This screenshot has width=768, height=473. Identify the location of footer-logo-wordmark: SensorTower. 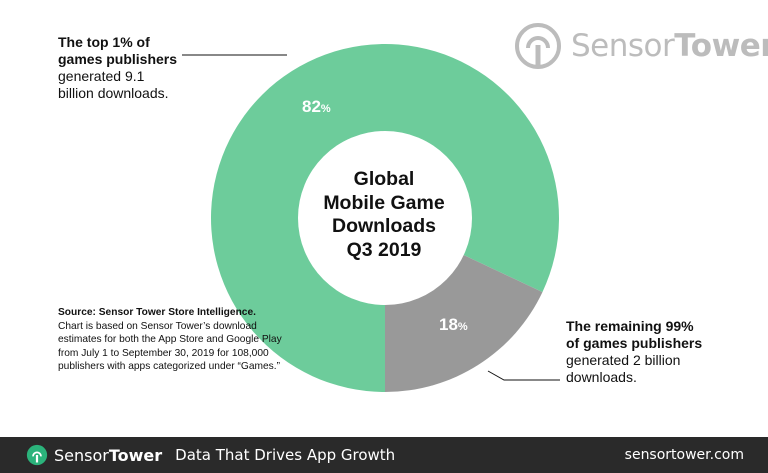
(108, 455).